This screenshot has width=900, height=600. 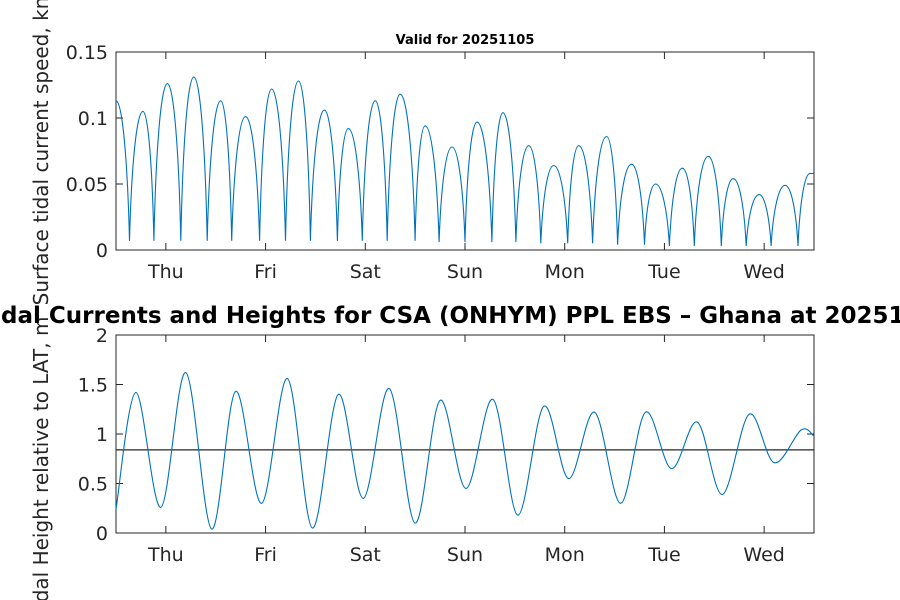 What do you see at coordinates (365, 272) in the screenshot?
I see `current-speed-x-tick-label: Sat` at bounding box center [365, 272].